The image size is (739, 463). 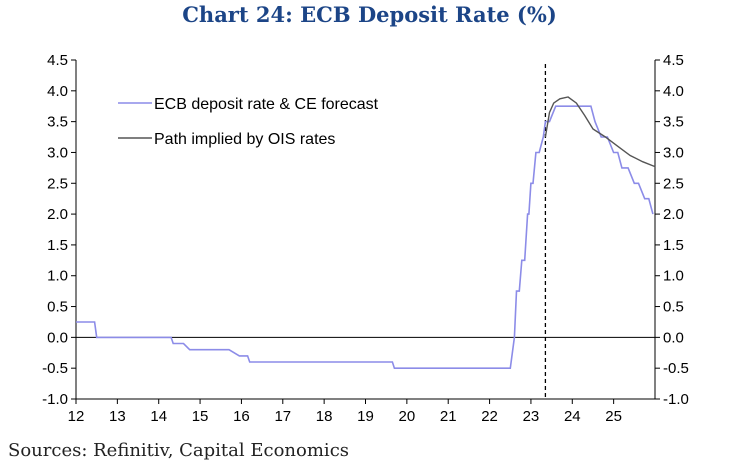 I want to click on y-tick-label-right: 1.5, so click(x=673, y=245).